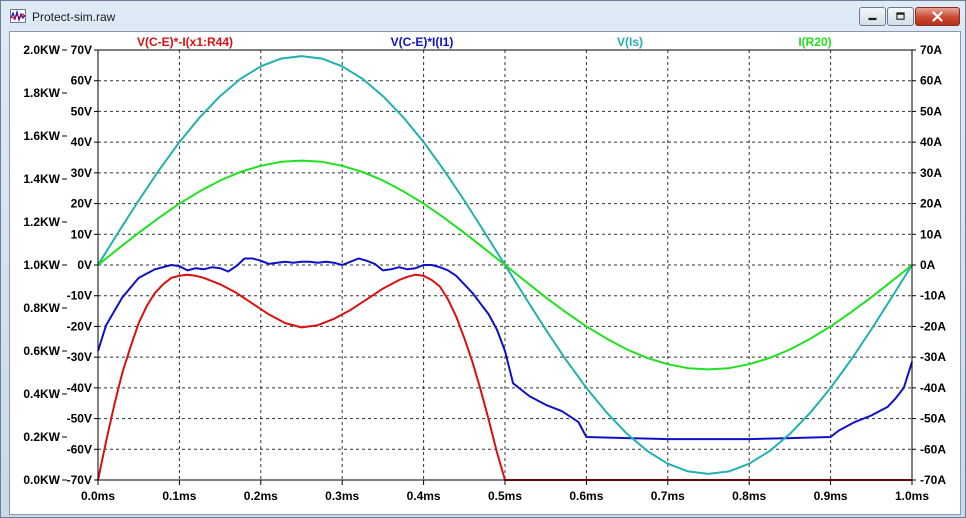 This screenshot has width=966, height=518. What do you see at coordinates (41, 222) in the screenshot?
I see `power-tick-label: 1.2KW` at bounding box center [41, 222].